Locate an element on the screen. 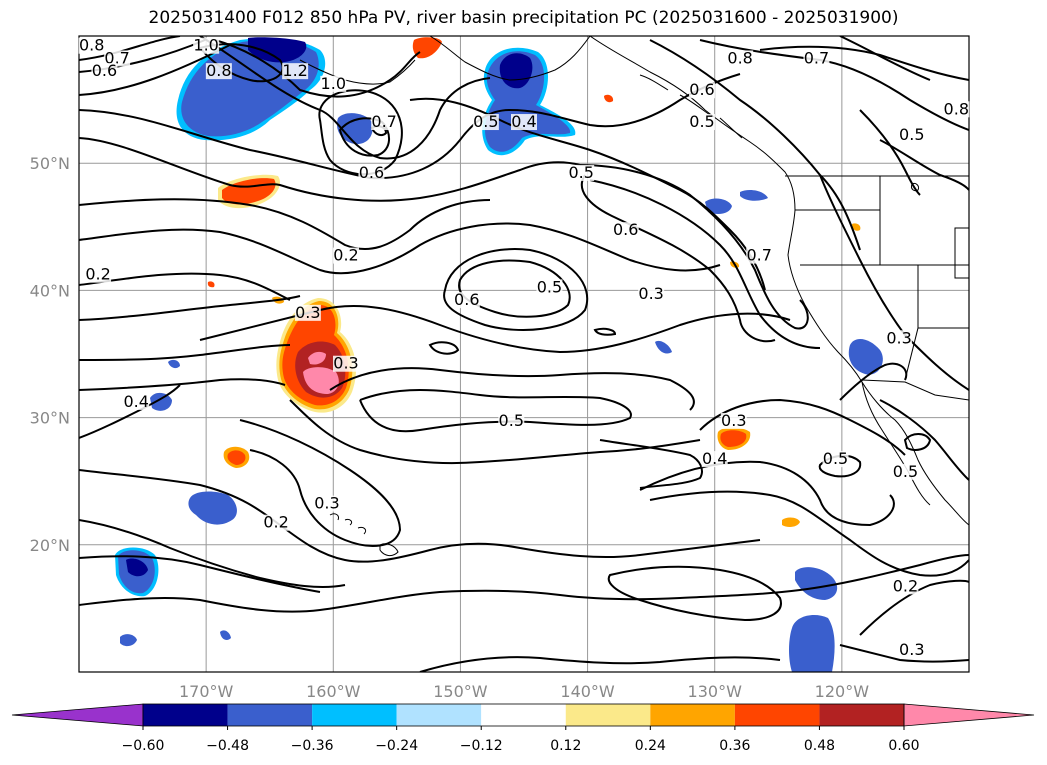  lon-tick-label: 130°W is located at coordinates (715, 691).